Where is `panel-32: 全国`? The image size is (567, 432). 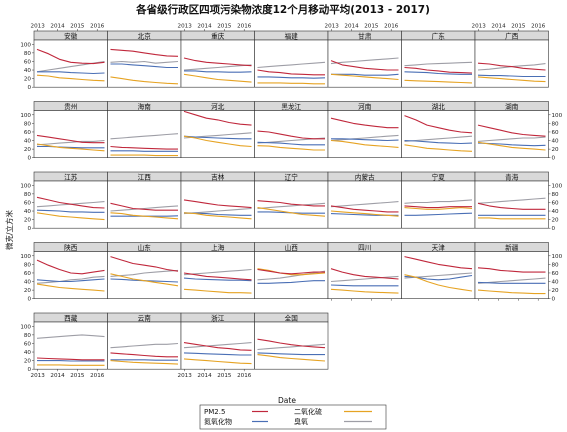 panel-32: 全国 is located at coordinates (291, 341).